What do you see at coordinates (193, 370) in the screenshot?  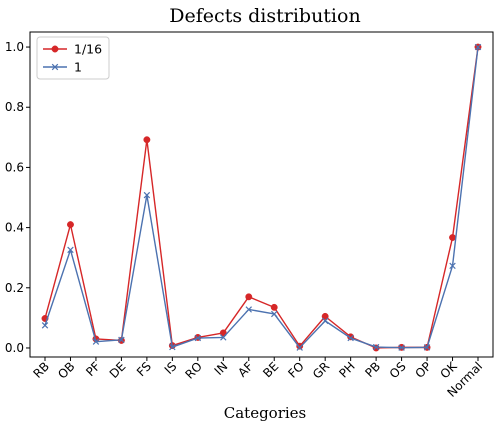 I see `x-tick-label: RO` at bounding box center [193, 370].